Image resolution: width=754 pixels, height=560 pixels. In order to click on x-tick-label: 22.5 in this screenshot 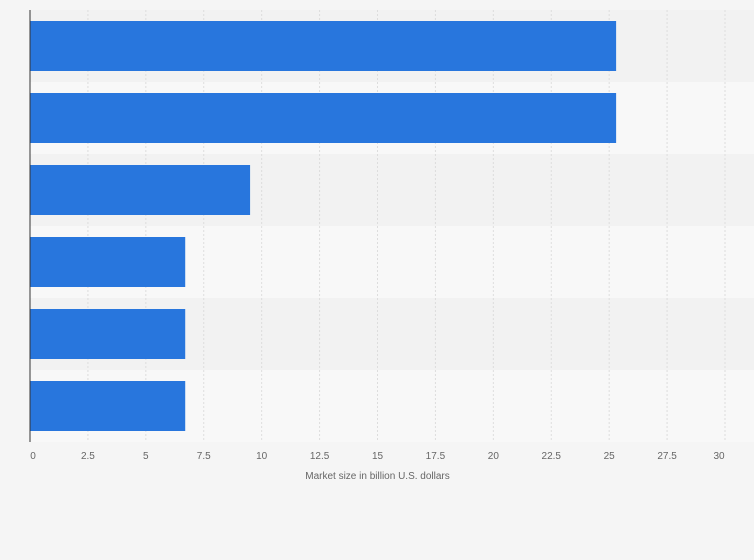, I will do `click(552, 456)`.